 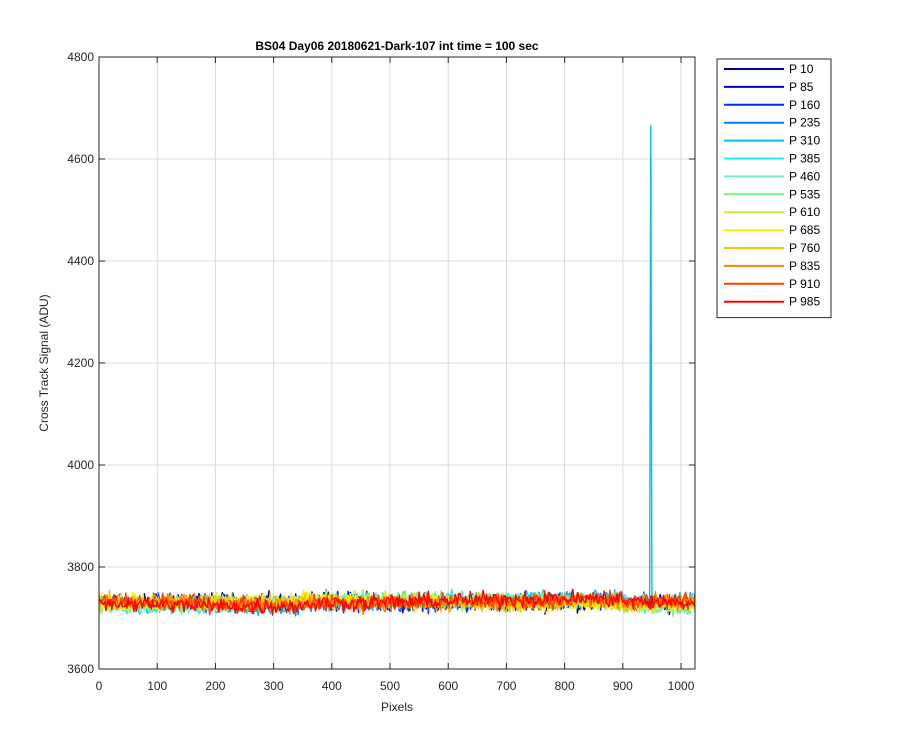 What do you see at coordinates (804, 159) in the screenshot?
I see `legend-entry: P 385` at bounding box center [804, 159].